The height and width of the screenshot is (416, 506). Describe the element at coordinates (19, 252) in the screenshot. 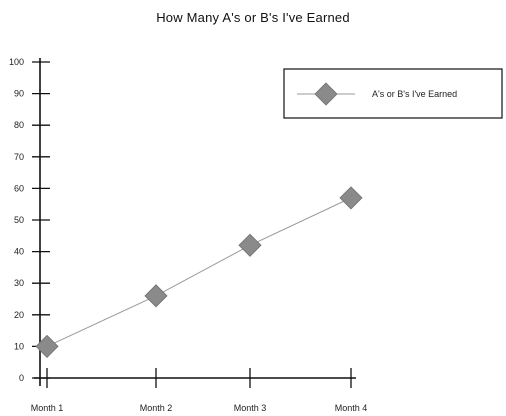

I see `y-tick-label: 40` at that location.